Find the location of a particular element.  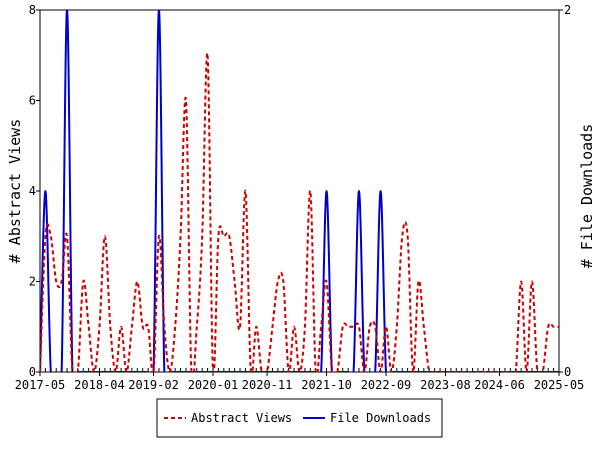

x-tick-label: 2023-08 is located at coordinates (445, 385).